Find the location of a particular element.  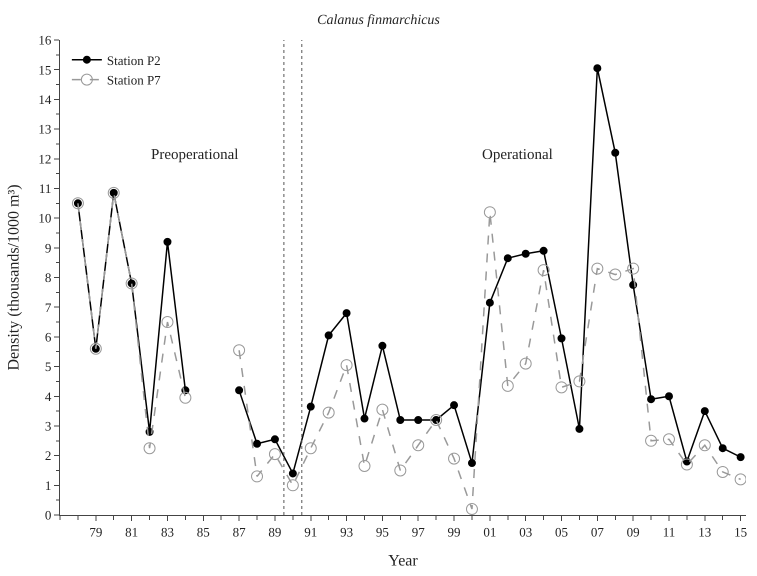

y-tick-label: 4 is located at coordinates (48, 396).